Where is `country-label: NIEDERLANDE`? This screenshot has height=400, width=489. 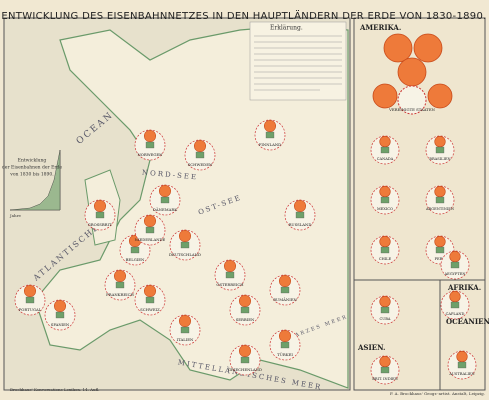
country-label: NIEDERLANDE is located at coordinates (150, 239).